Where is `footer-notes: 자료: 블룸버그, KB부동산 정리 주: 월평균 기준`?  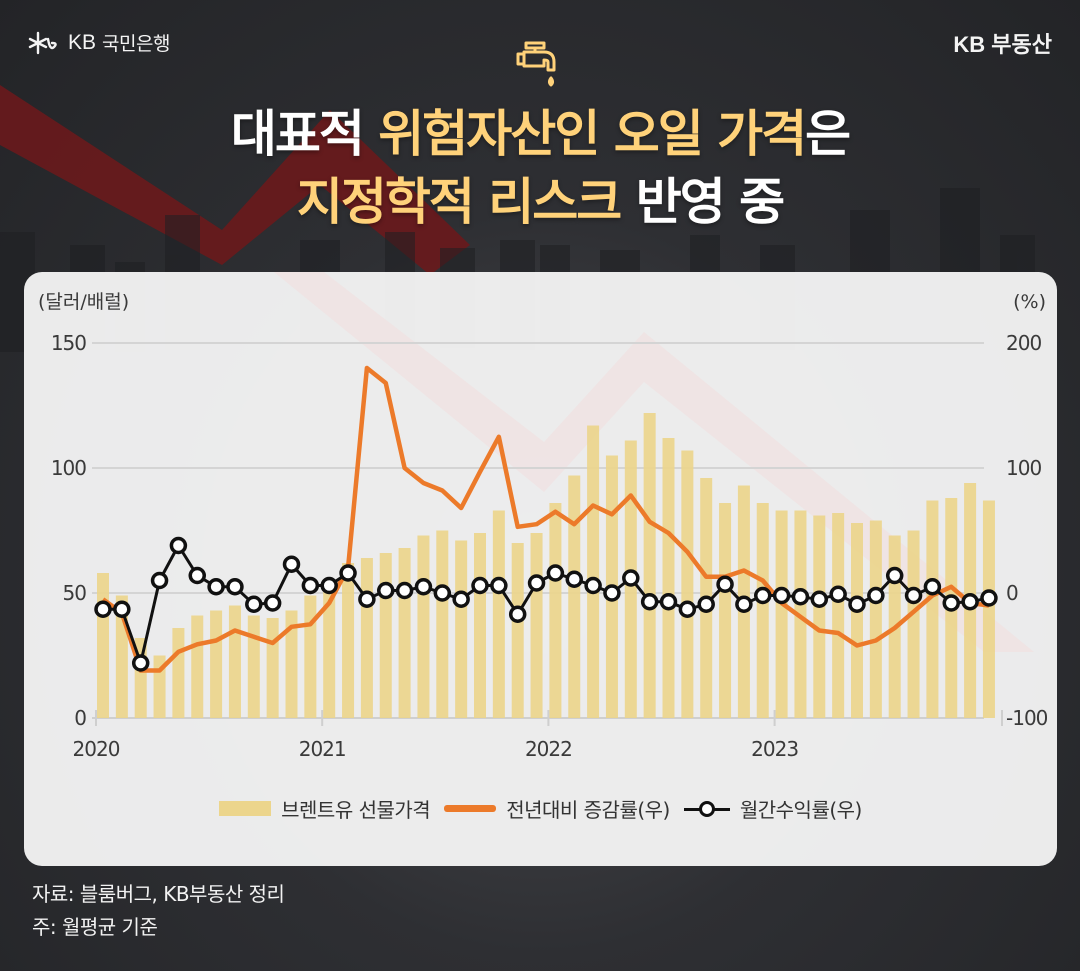
footer-notes: 자료: 블룸버그, KB부동산 정리 주: 월평균 기준 is located at coordinates (158, 911).